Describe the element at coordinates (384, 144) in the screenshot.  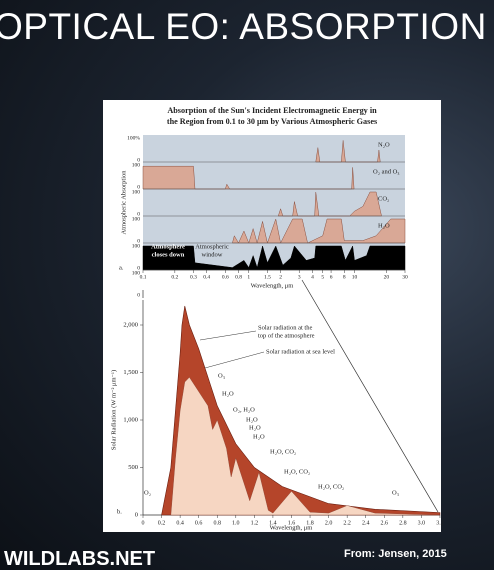
I see `gas-label: N₂O` at that location.